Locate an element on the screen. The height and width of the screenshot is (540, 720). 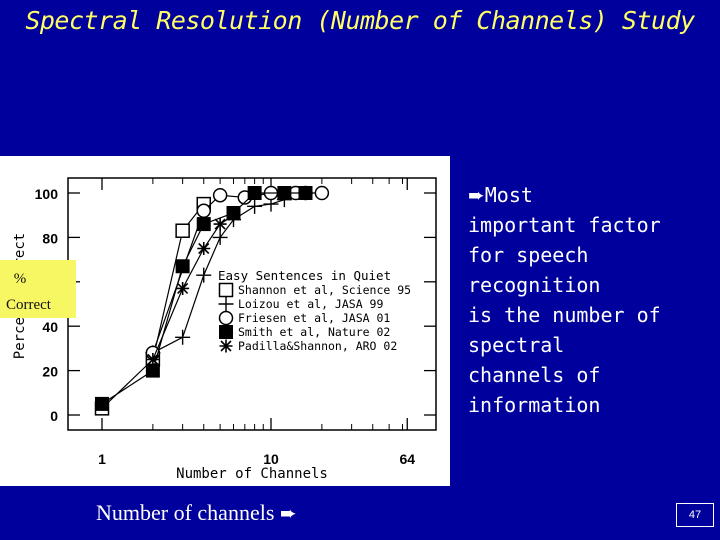
legend-entry: Friesen et al, JASA 01 is located at coordinates (314, 318).